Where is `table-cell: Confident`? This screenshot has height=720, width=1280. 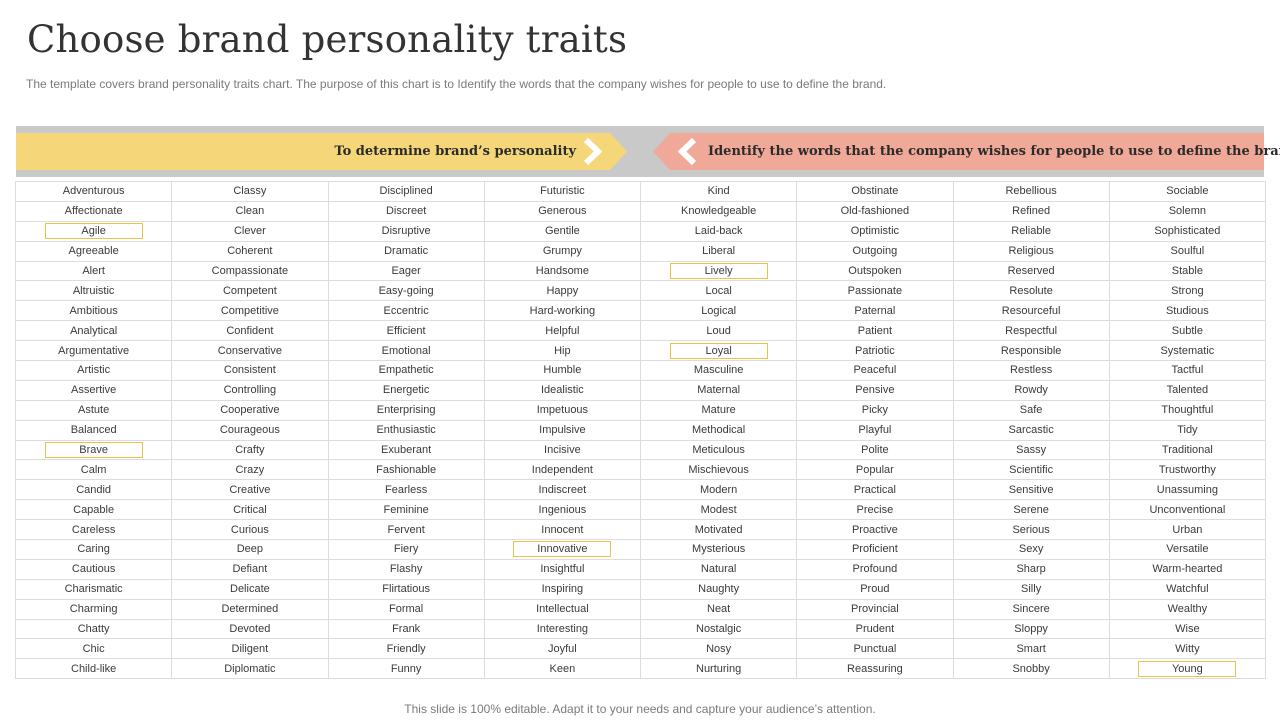
table-cell: Confident is located at coordinates (250, 331).